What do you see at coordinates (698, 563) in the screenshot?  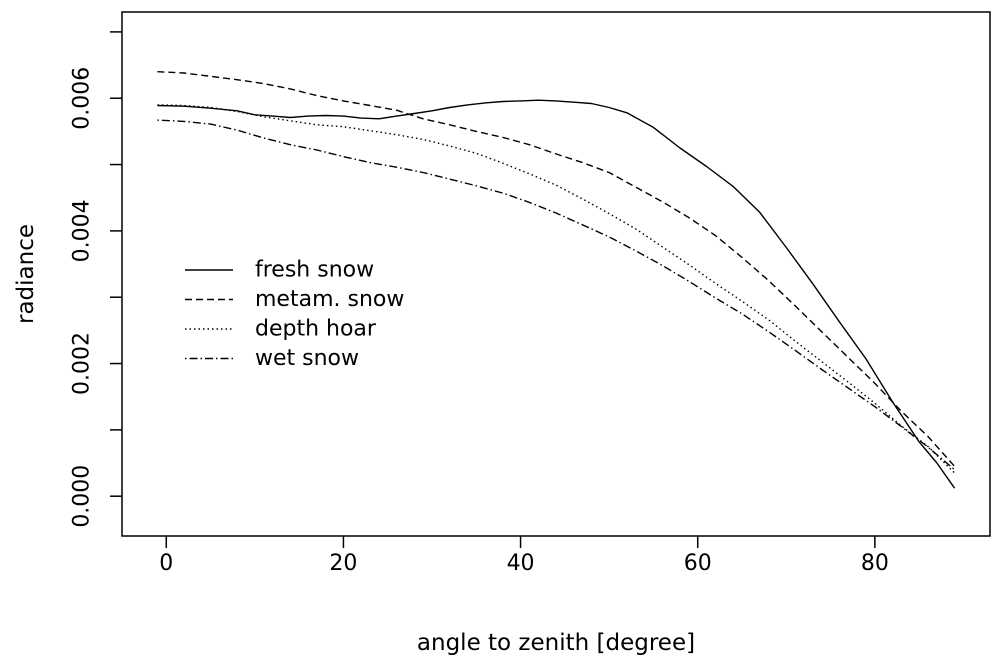 I see `x-tick-label: 60` at bounding box center [698, 563].